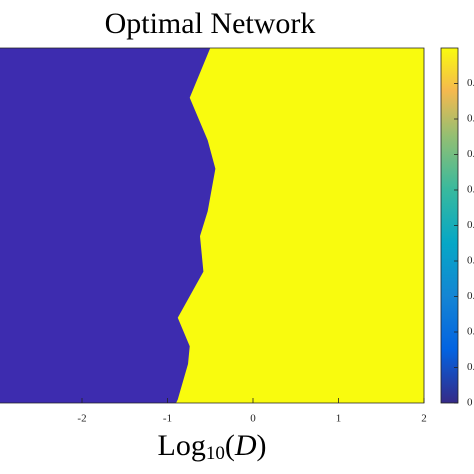  I want to click on x-tick-label: -2, so click(81, 419).